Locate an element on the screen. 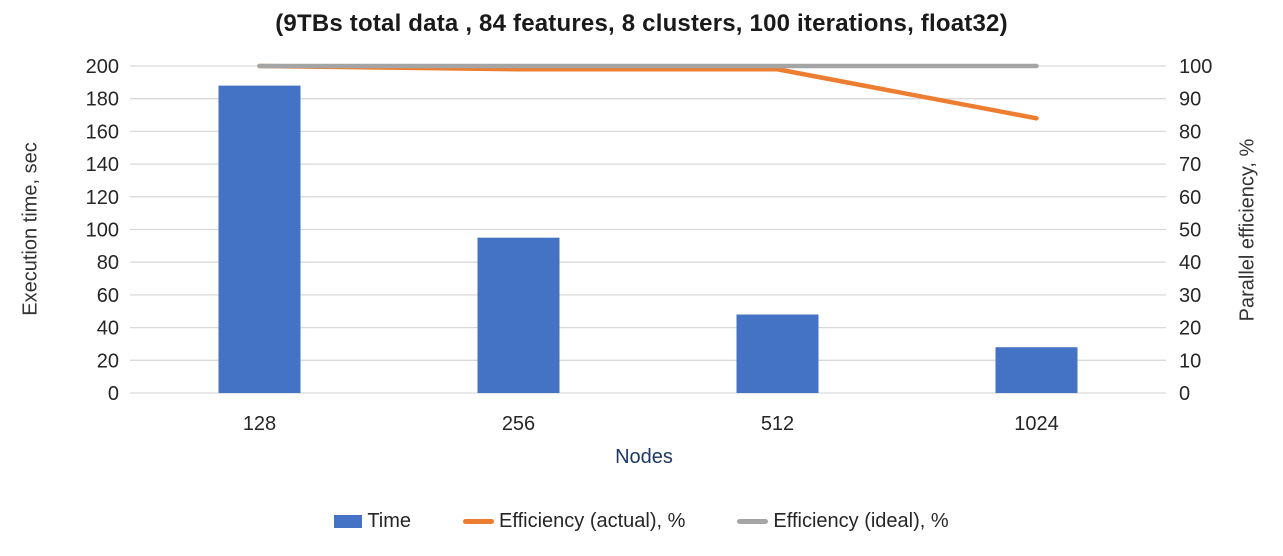 This screenshot has height=556, width=1283. x-axis-tick: 128 is located at coordinates (259, 424).